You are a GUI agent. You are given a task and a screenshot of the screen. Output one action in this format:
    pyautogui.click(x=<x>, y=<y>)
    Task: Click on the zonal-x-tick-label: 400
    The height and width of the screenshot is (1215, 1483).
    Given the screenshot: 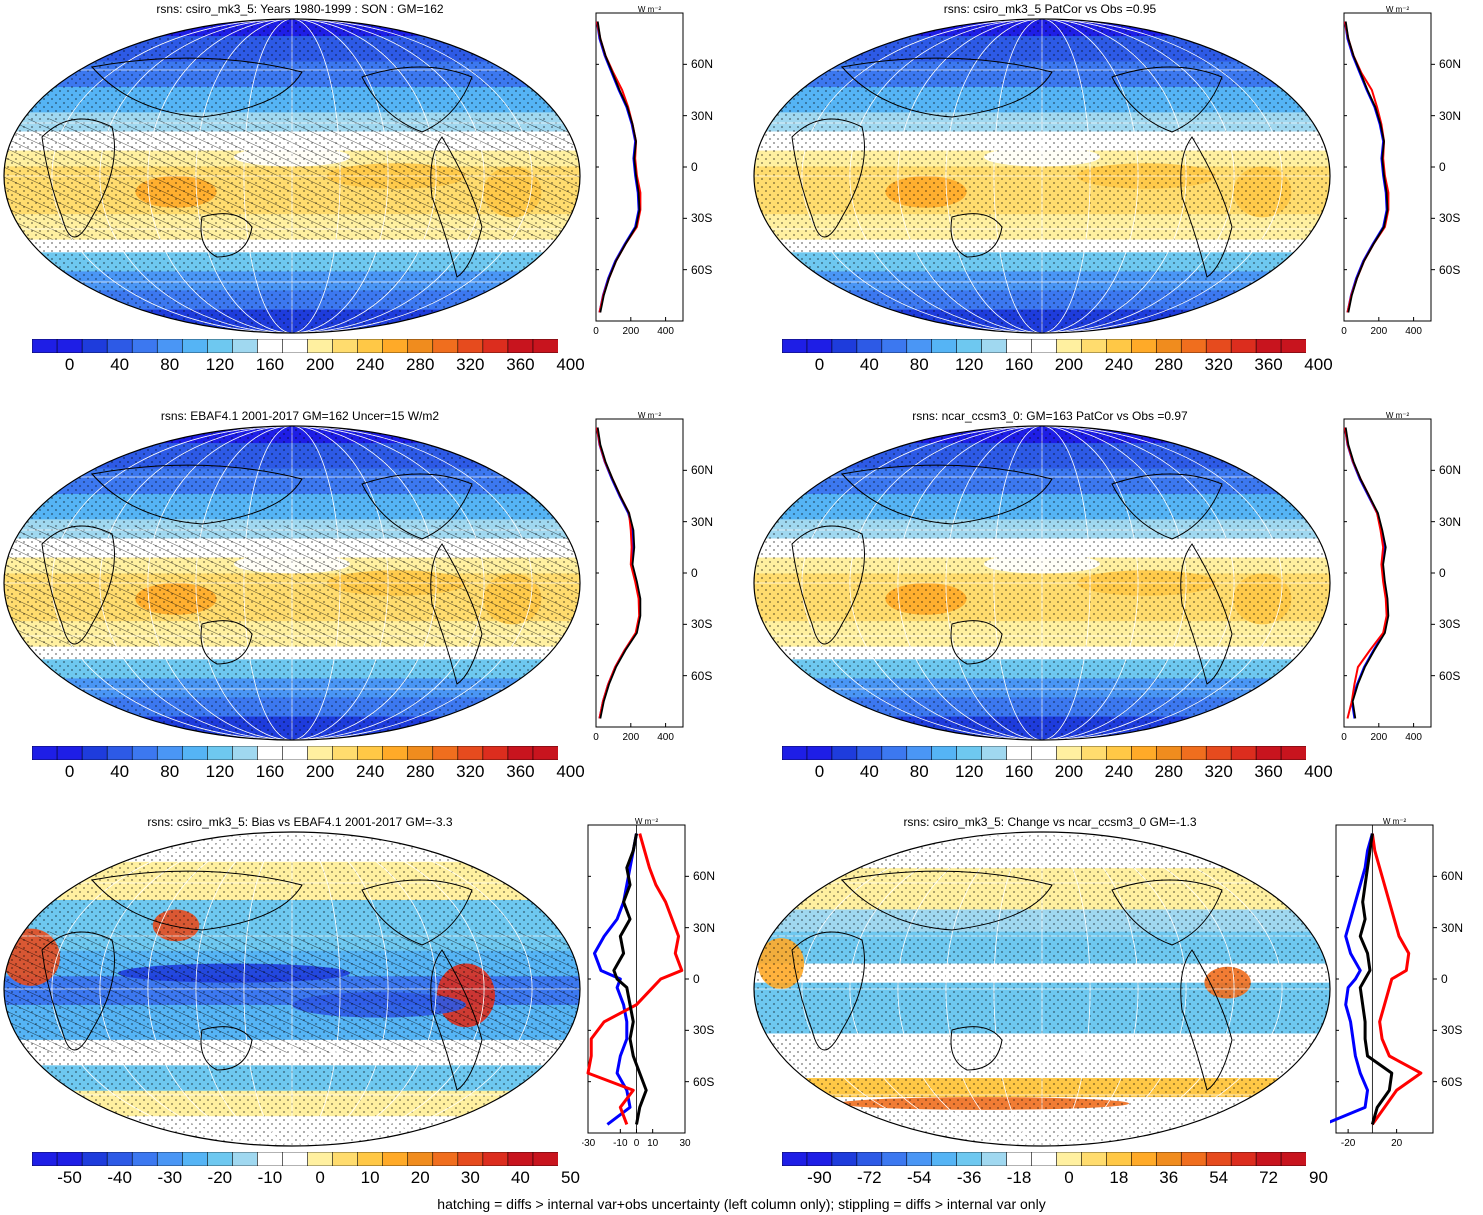 What is the action you would take?
    pyautogui.click(x=665, y=331)
    